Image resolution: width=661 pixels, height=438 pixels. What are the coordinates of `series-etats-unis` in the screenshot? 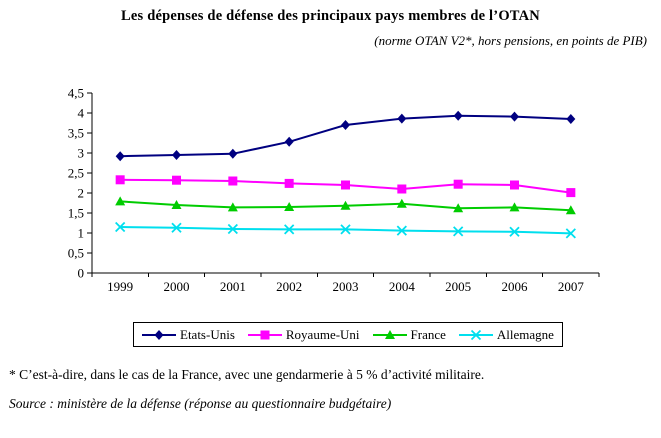 It's located at (345, 136).